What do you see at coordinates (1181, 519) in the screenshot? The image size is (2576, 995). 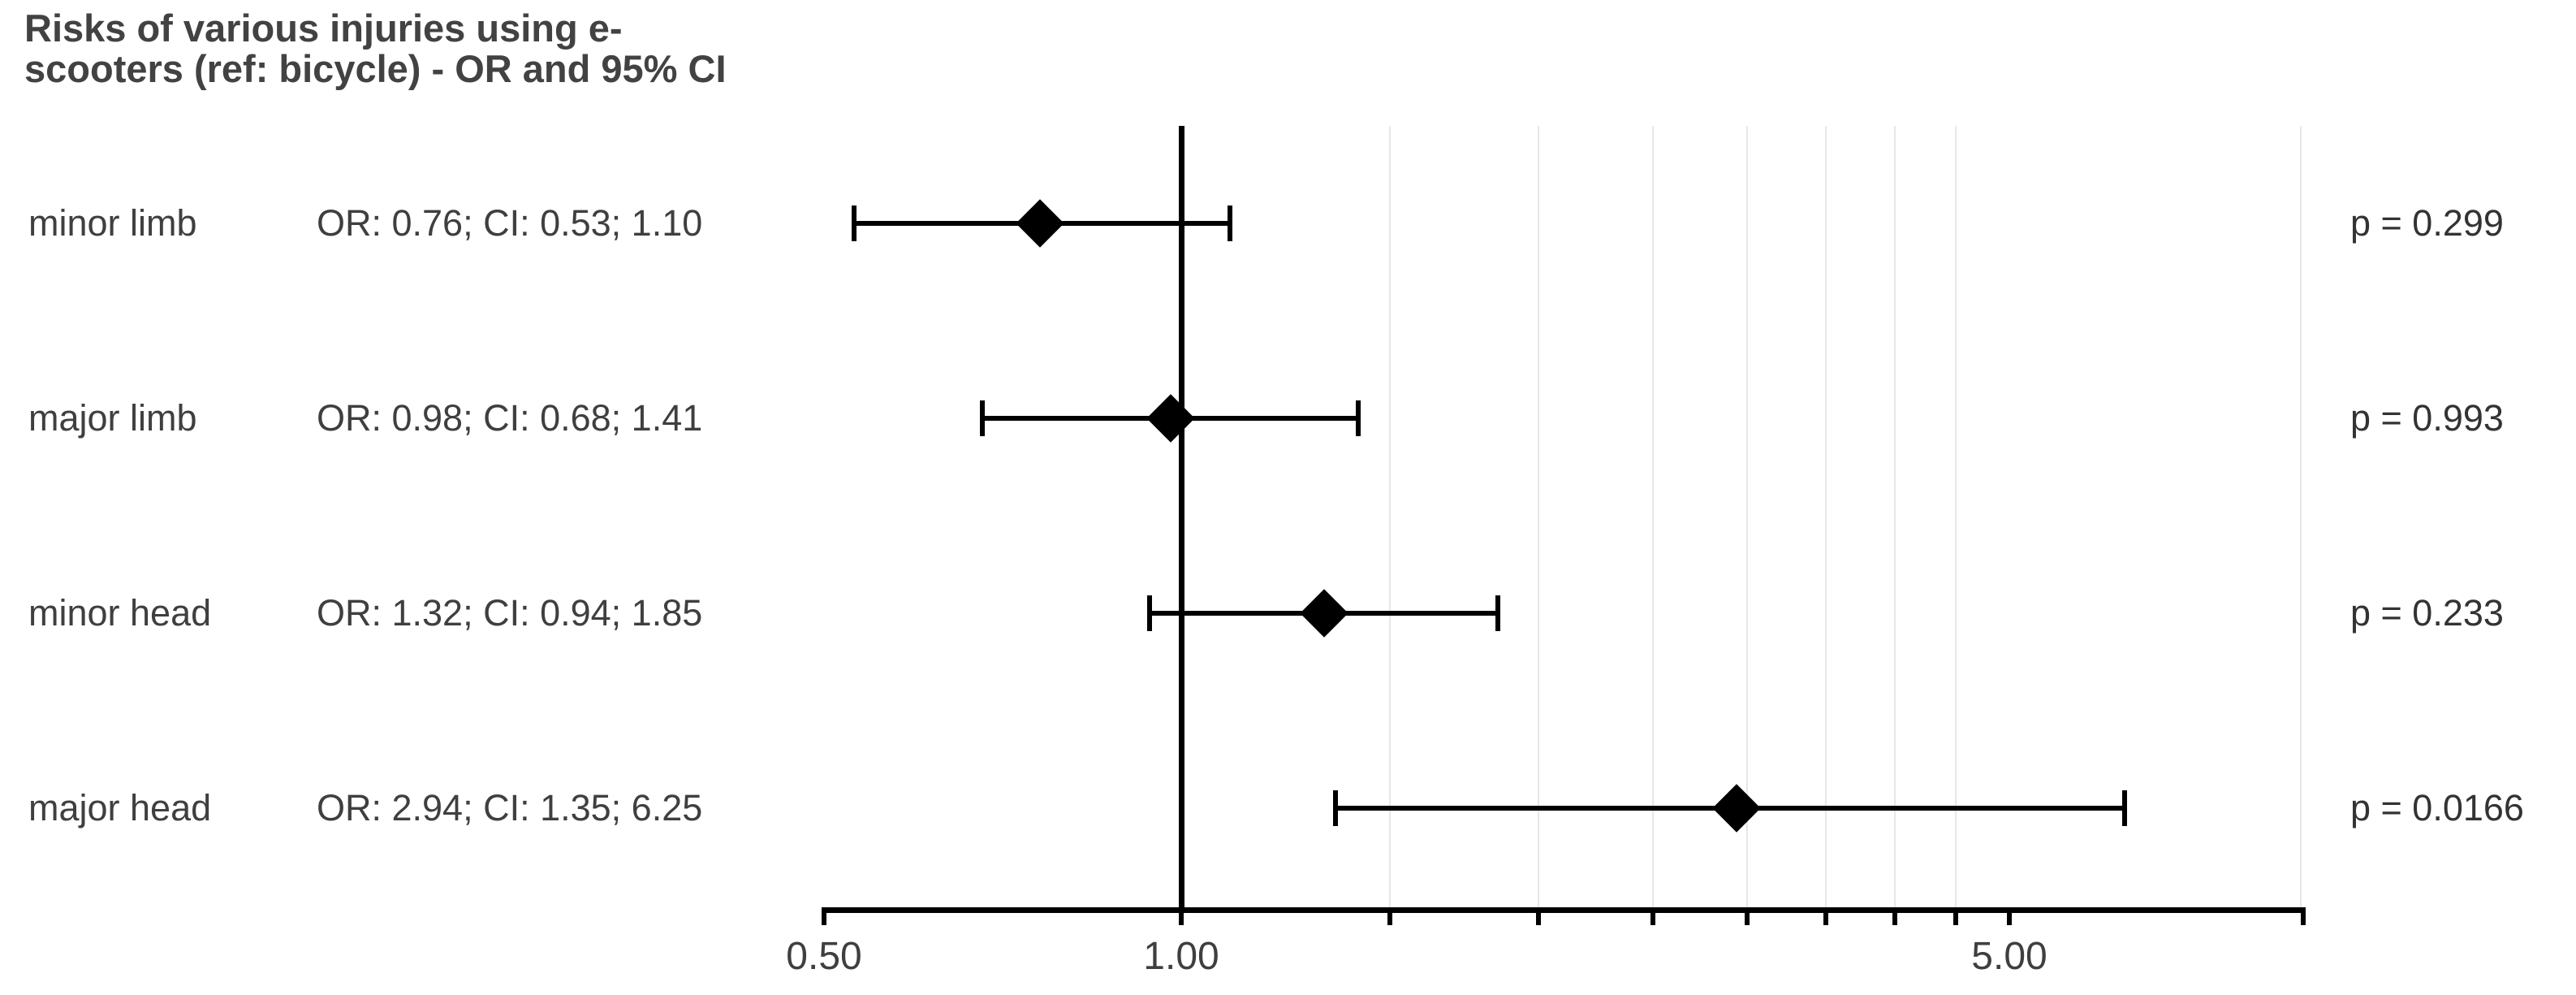 I see `reference-line` at bounding box center [1181, 519].